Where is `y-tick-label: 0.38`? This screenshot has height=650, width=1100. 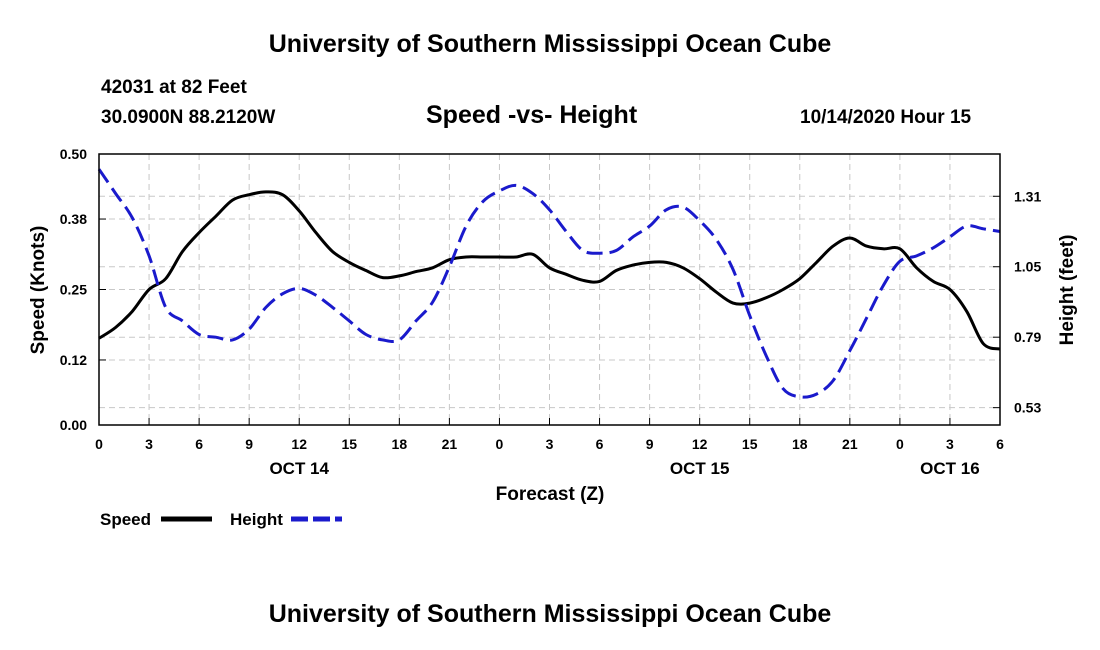 y-tick-label: 0.38 is located at coordinates (73, 219).